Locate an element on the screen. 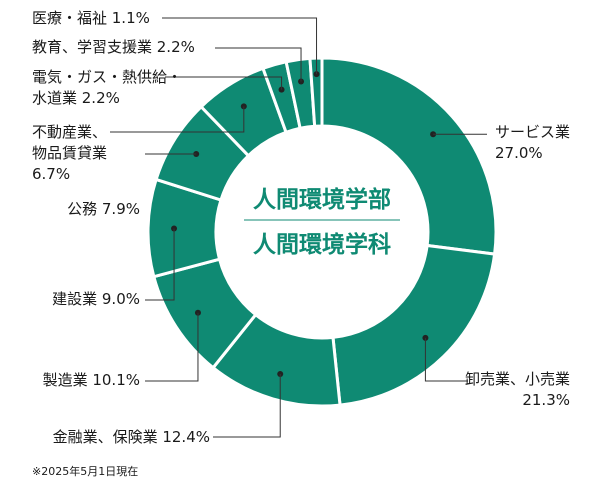 The image size is (600, 484). slice-3-label-line-1: 金融業、保険業 12.4% is located at coordinates (131, 437).